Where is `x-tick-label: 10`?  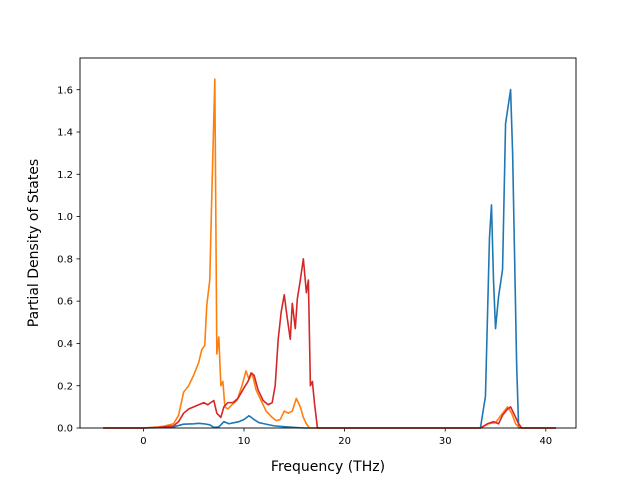 x-tick-label: 10 is located at coordinates (244, 441).